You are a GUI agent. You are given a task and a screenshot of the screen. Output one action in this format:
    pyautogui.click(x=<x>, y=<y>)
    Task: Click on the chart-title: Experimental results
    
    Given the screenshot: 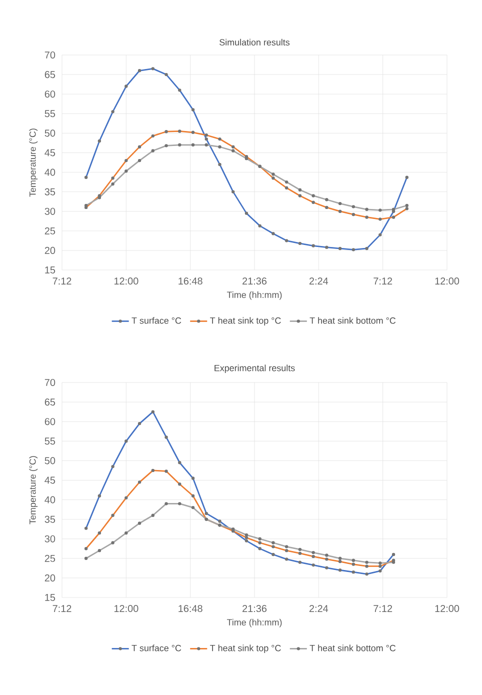 What is the action you would take?
    pyautogui.click(x=254, y=368)
    